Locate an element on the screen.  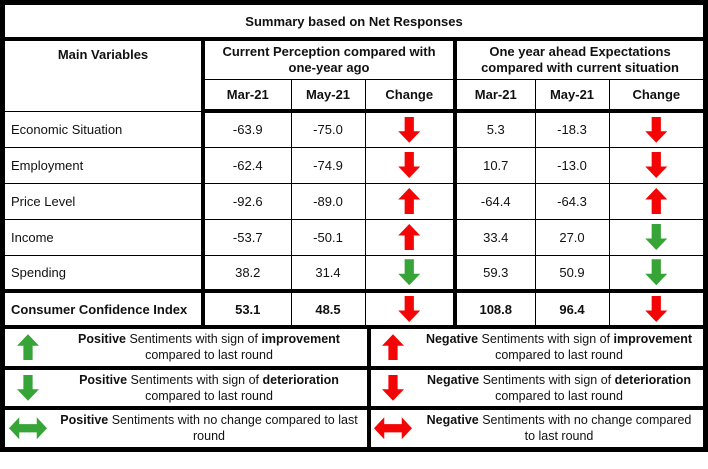
table-row-employment: Employment -62.4 -74.9 10.7 -13.0 is located at coordinates (354, 165).